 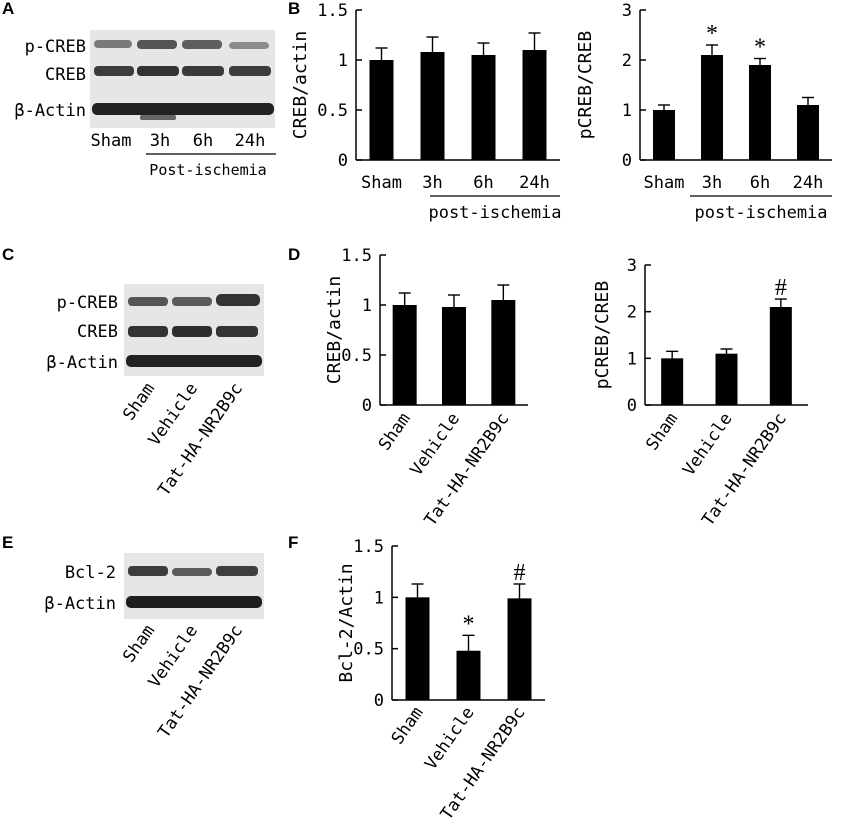 What do you see at coordinates (483, 183) in the screenshot?
I see `x-tick-label: 6h` at bounding box center [483, 183].